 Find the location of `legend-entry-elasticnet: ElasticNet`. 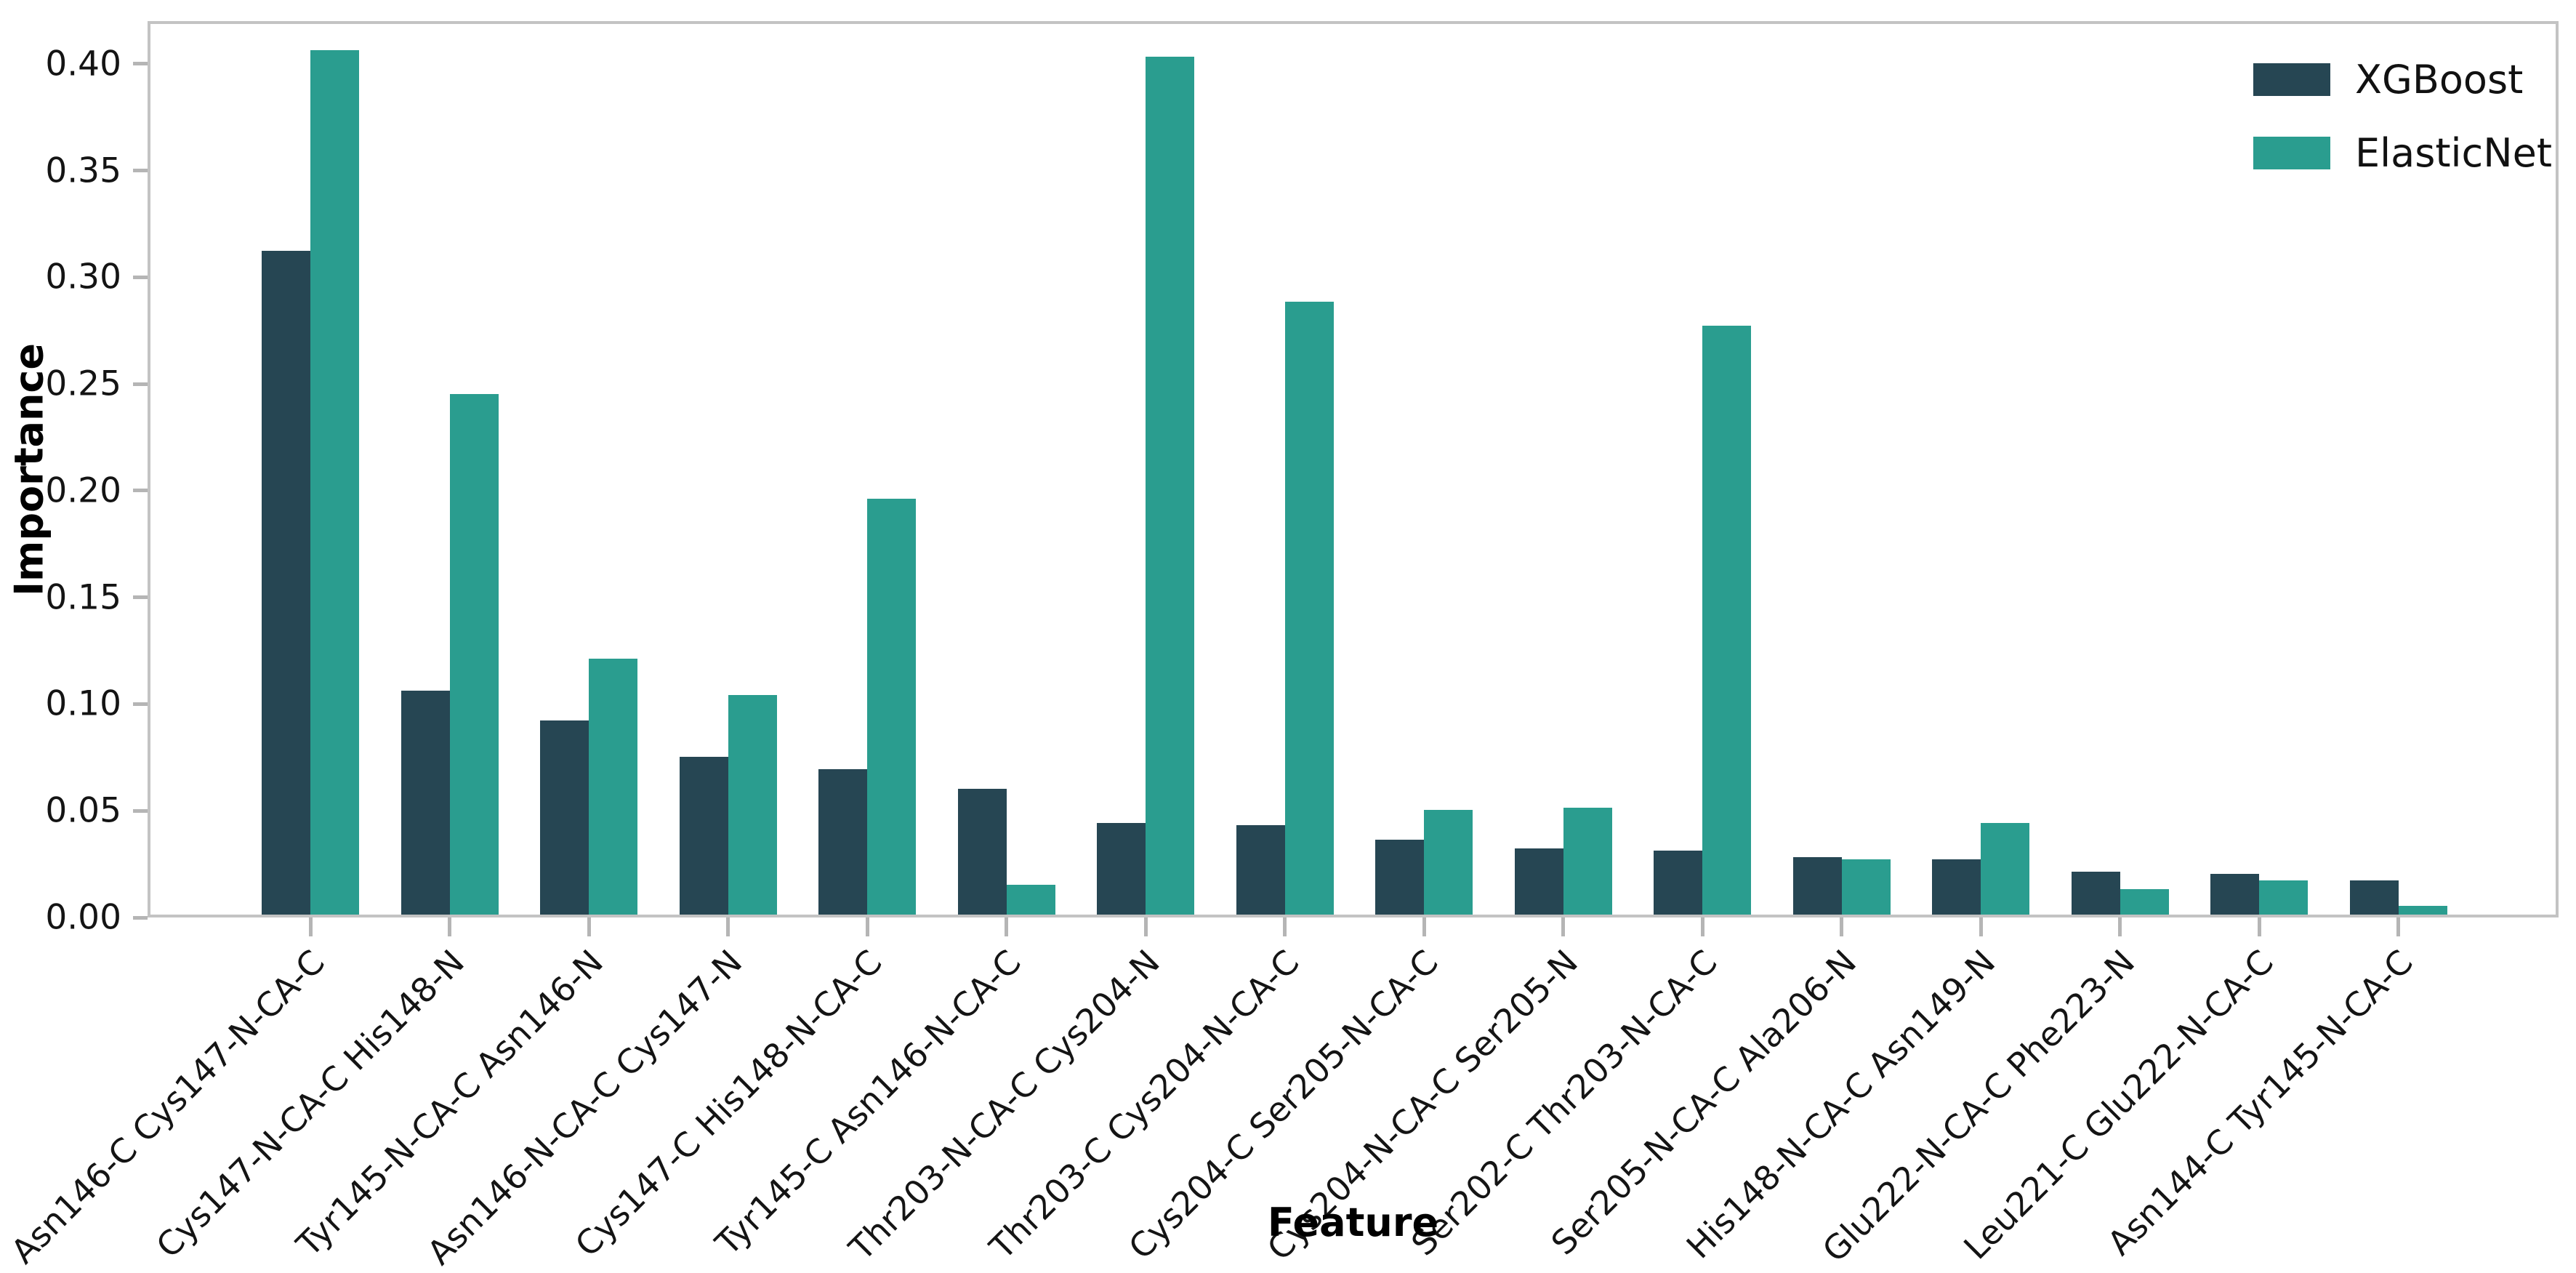

legend-entry-elasticnet: ElasticNet is located at coordinates (2402, 153).